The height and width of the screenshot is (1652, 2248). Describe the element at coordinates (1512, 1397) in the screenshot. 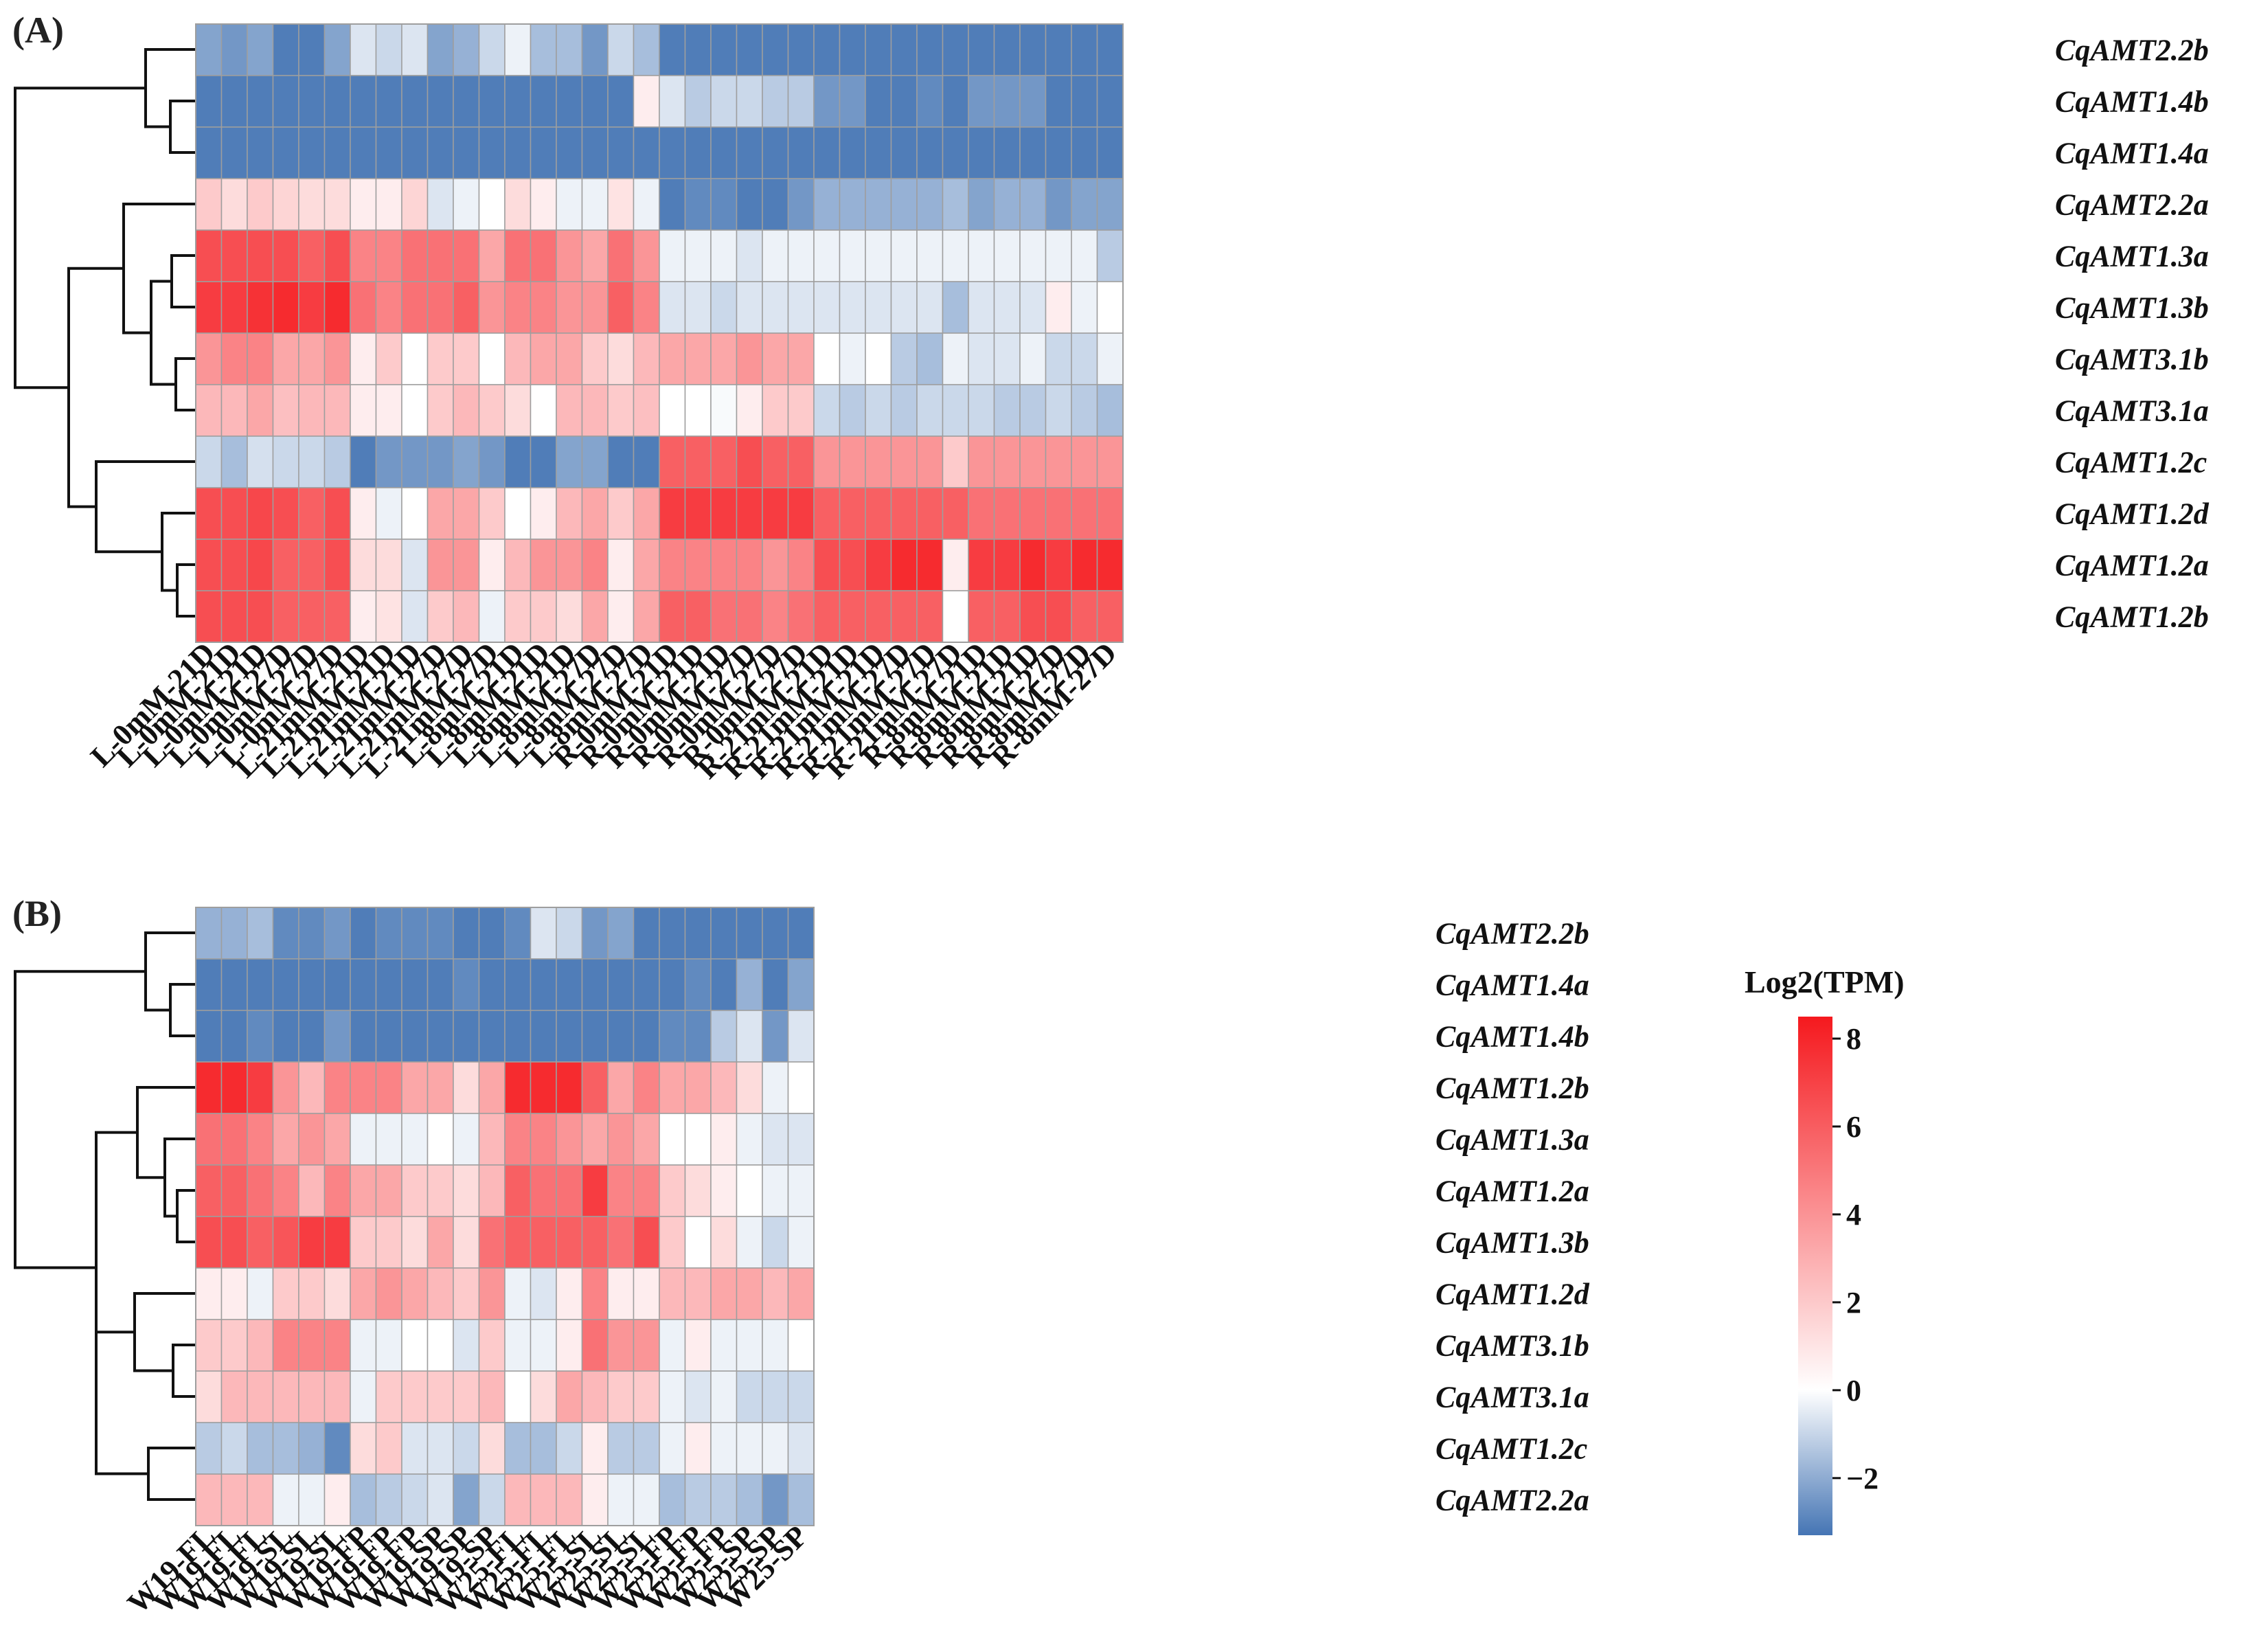

I see `row-label: CqAMT3.1a` at that location.